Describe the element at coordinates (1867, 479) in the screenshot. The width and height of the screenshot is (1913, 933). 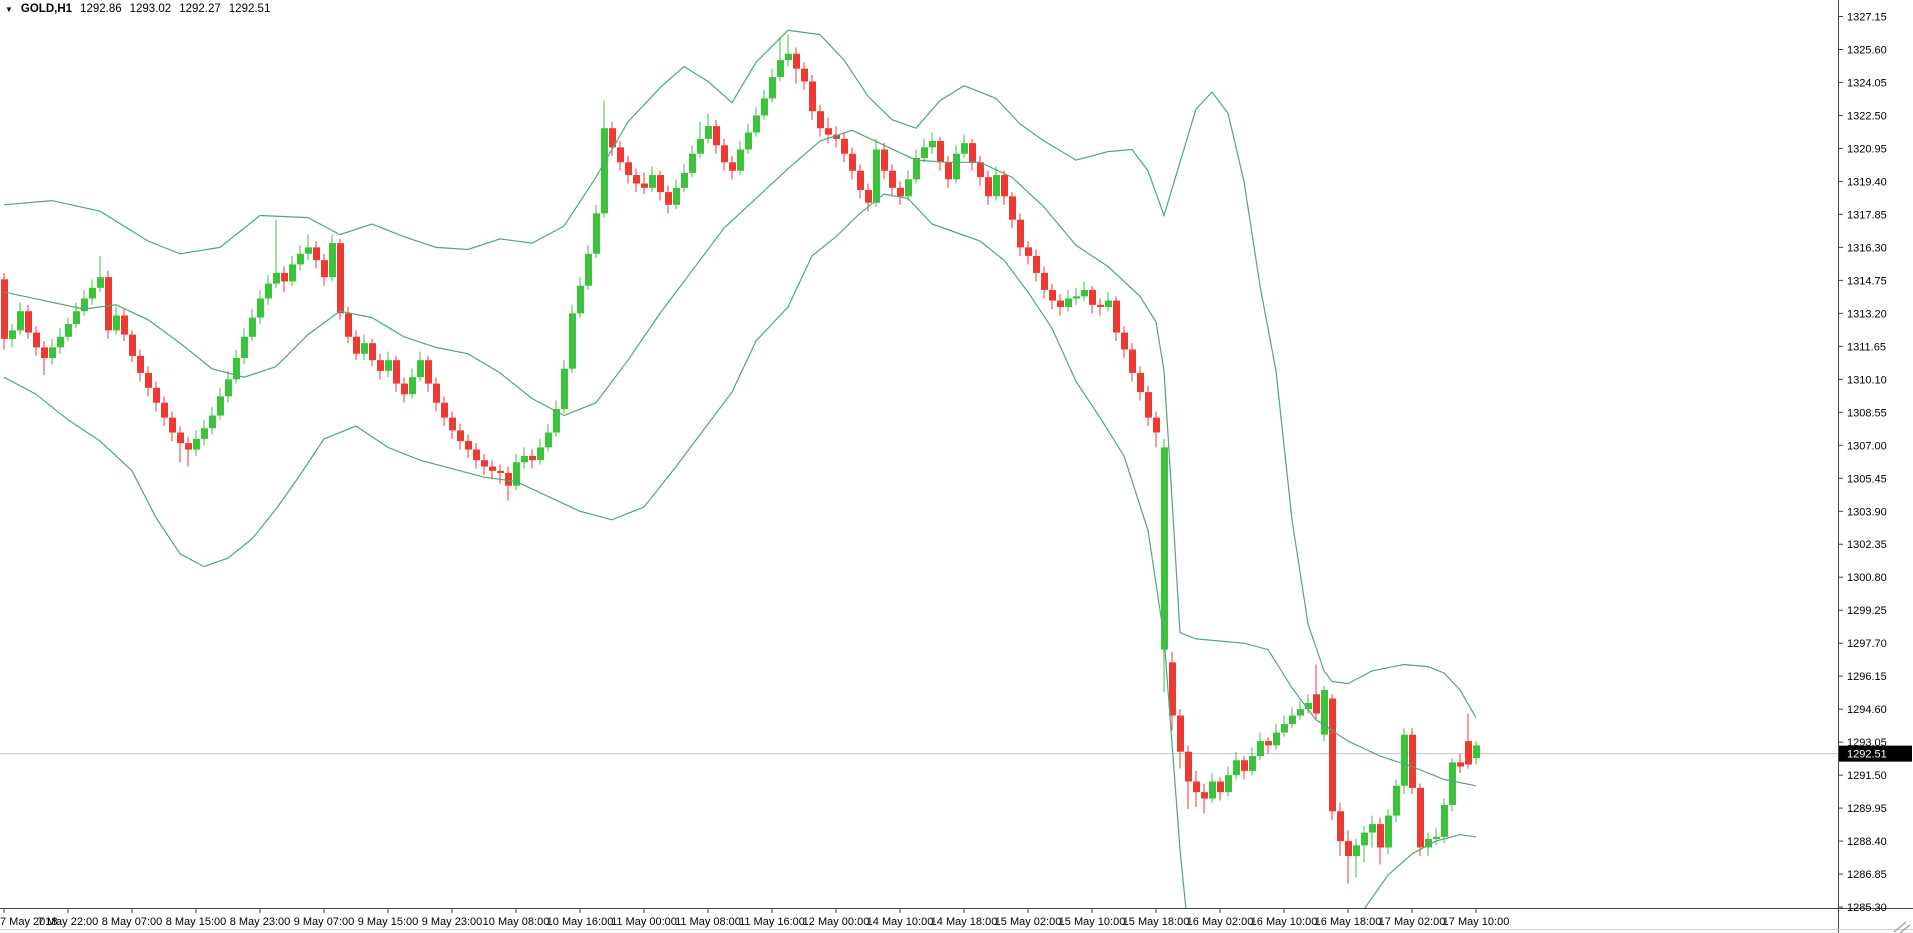
I see `price-tick-label: 1305.45` at that location.